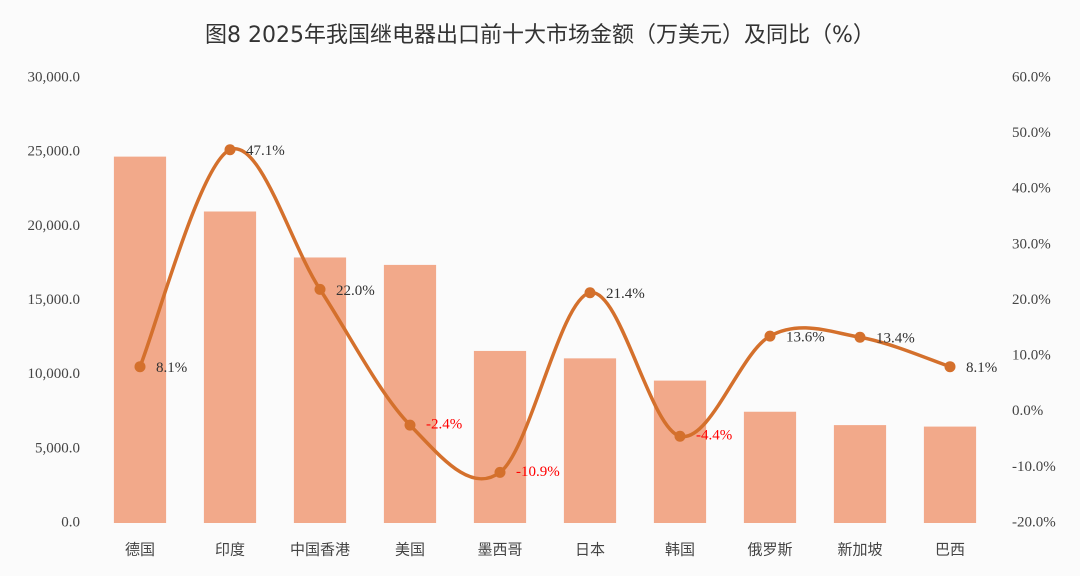 This screenshot has width=1080, height=576. I want to click on y-tick-label: 5,000.0, so click(57, 448).